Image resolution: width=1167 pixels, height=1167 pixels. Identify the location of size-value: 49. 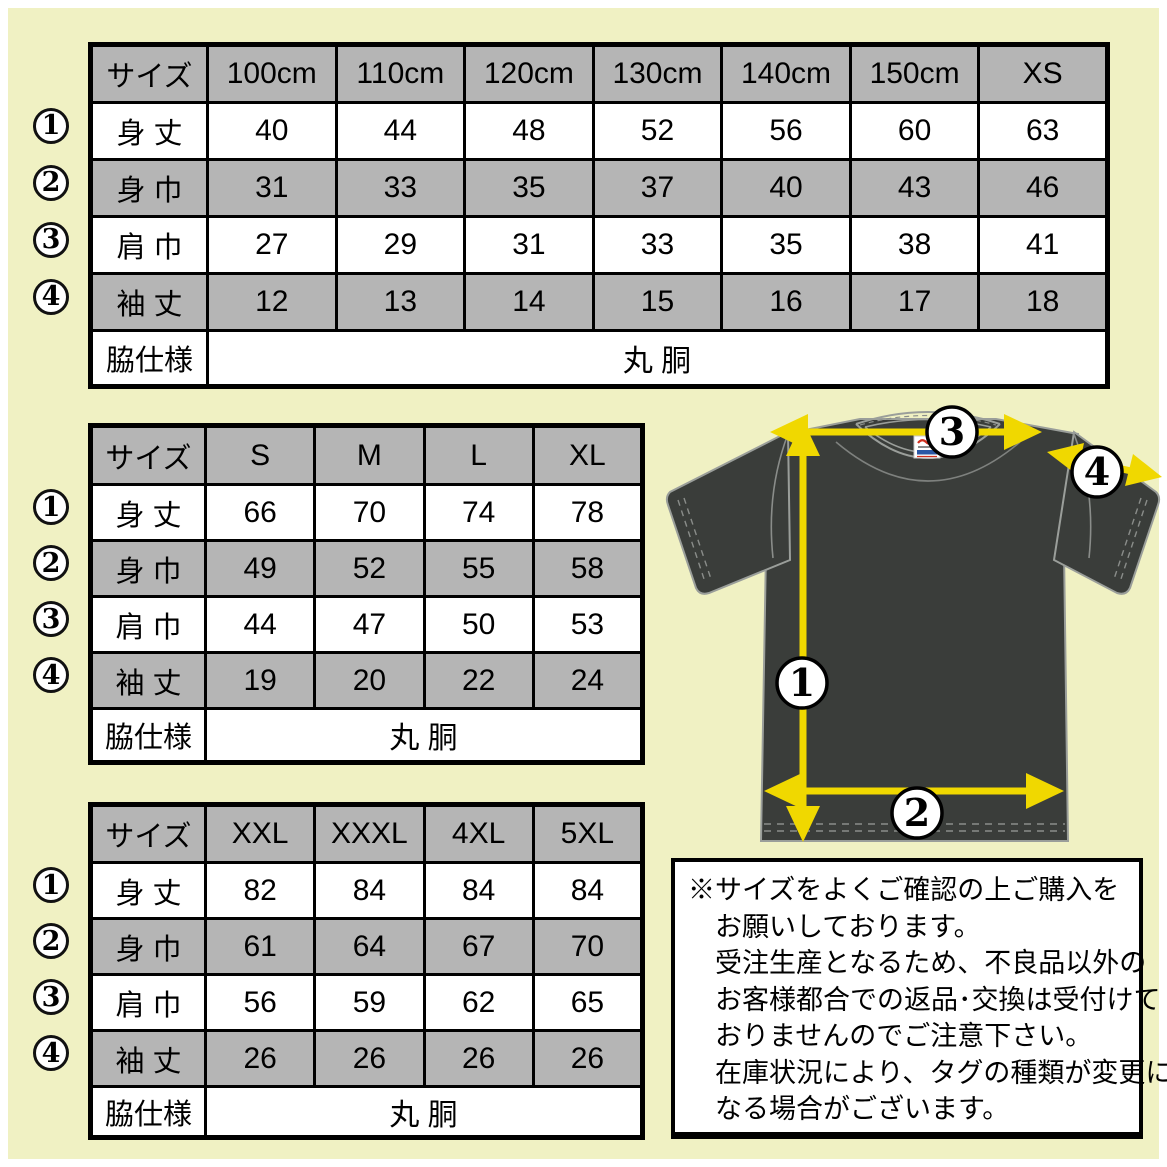
(260, 568).